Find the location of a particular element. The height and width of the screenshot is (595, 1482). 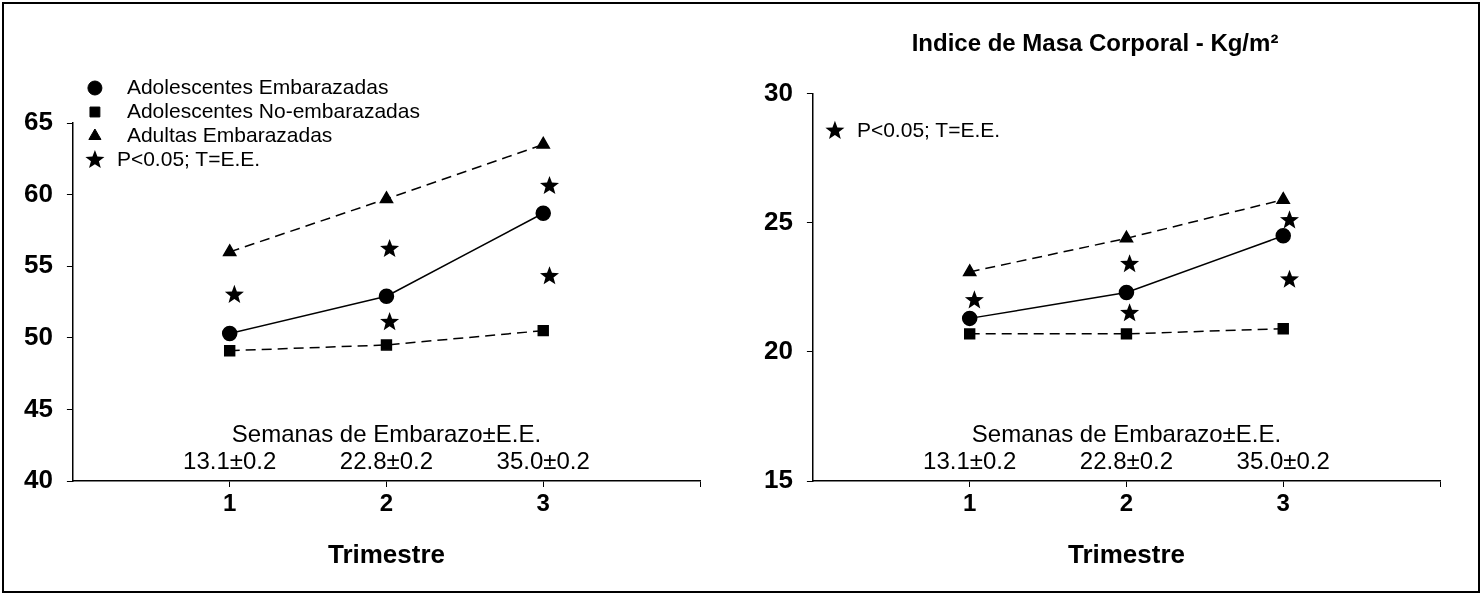

y-tick-label: 60 is located at coordinates (38, 192).